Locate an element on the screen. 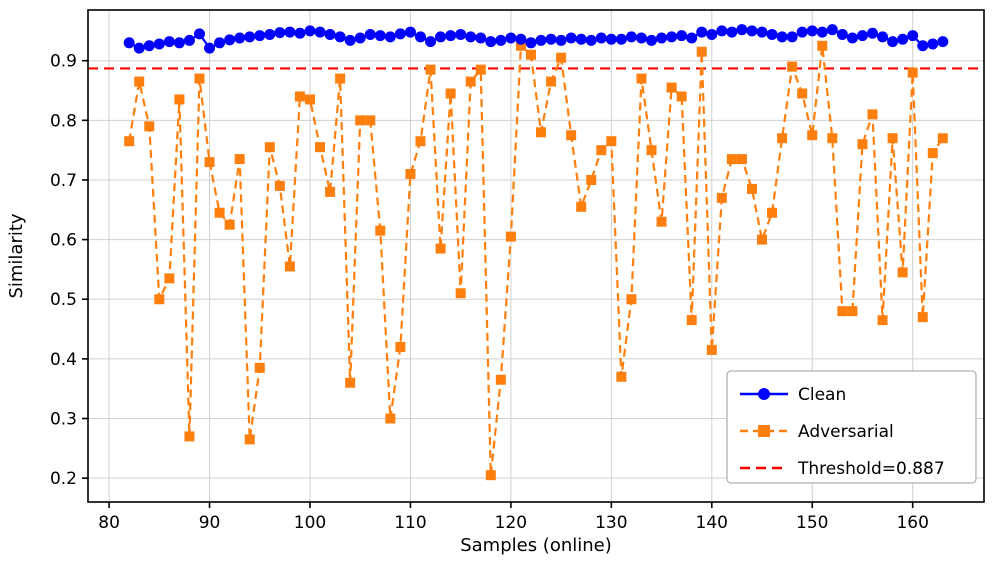  x-tick-label: 150 is located at coordinates (812, 523).